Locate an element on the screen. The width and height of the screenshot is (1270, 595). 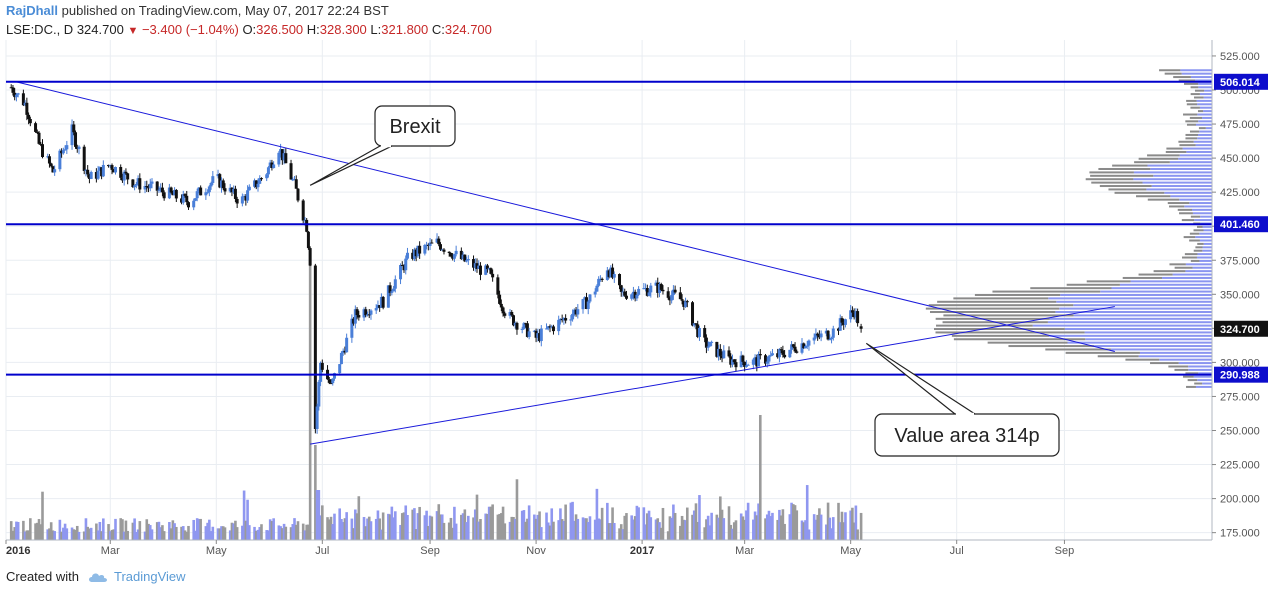
low-value: 321.800 is located at coordinates (405, 29).